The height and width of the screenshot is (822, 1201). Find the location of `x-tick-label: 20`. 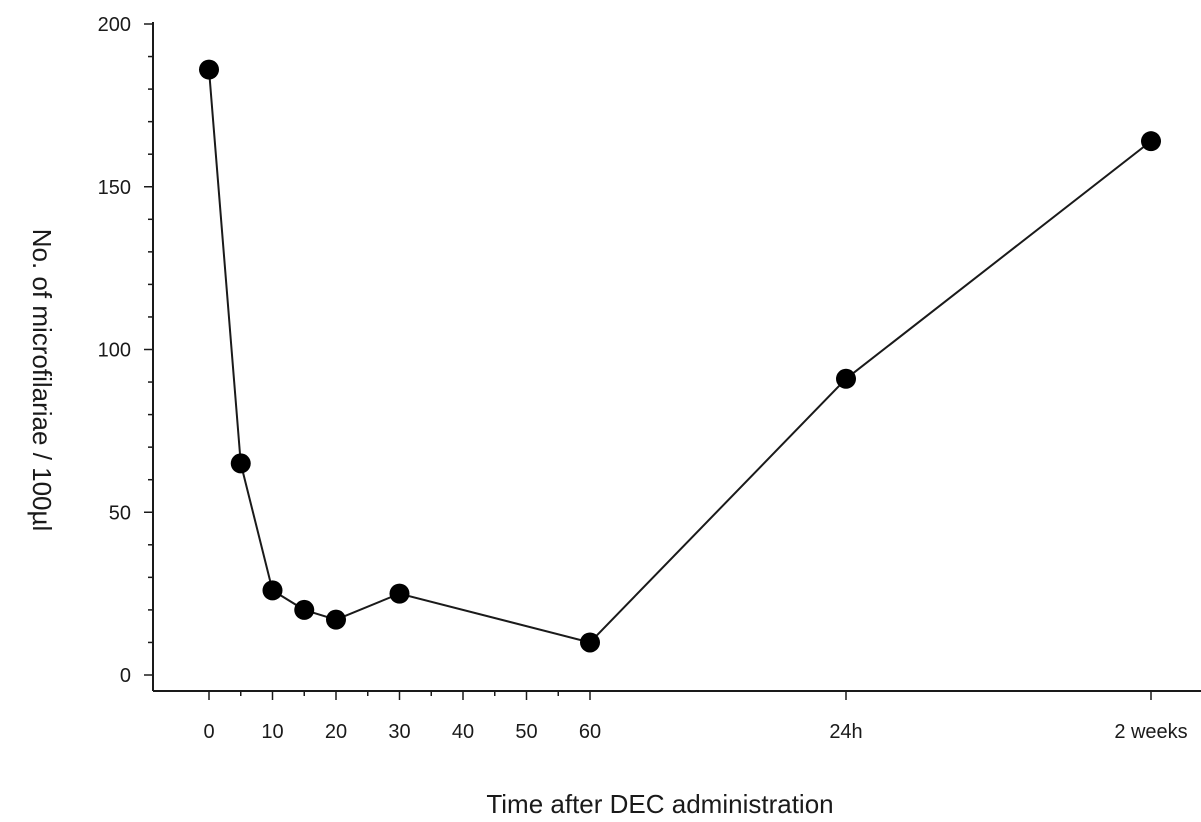

x-tick-label: 20 is located at coordinates (336, 732).